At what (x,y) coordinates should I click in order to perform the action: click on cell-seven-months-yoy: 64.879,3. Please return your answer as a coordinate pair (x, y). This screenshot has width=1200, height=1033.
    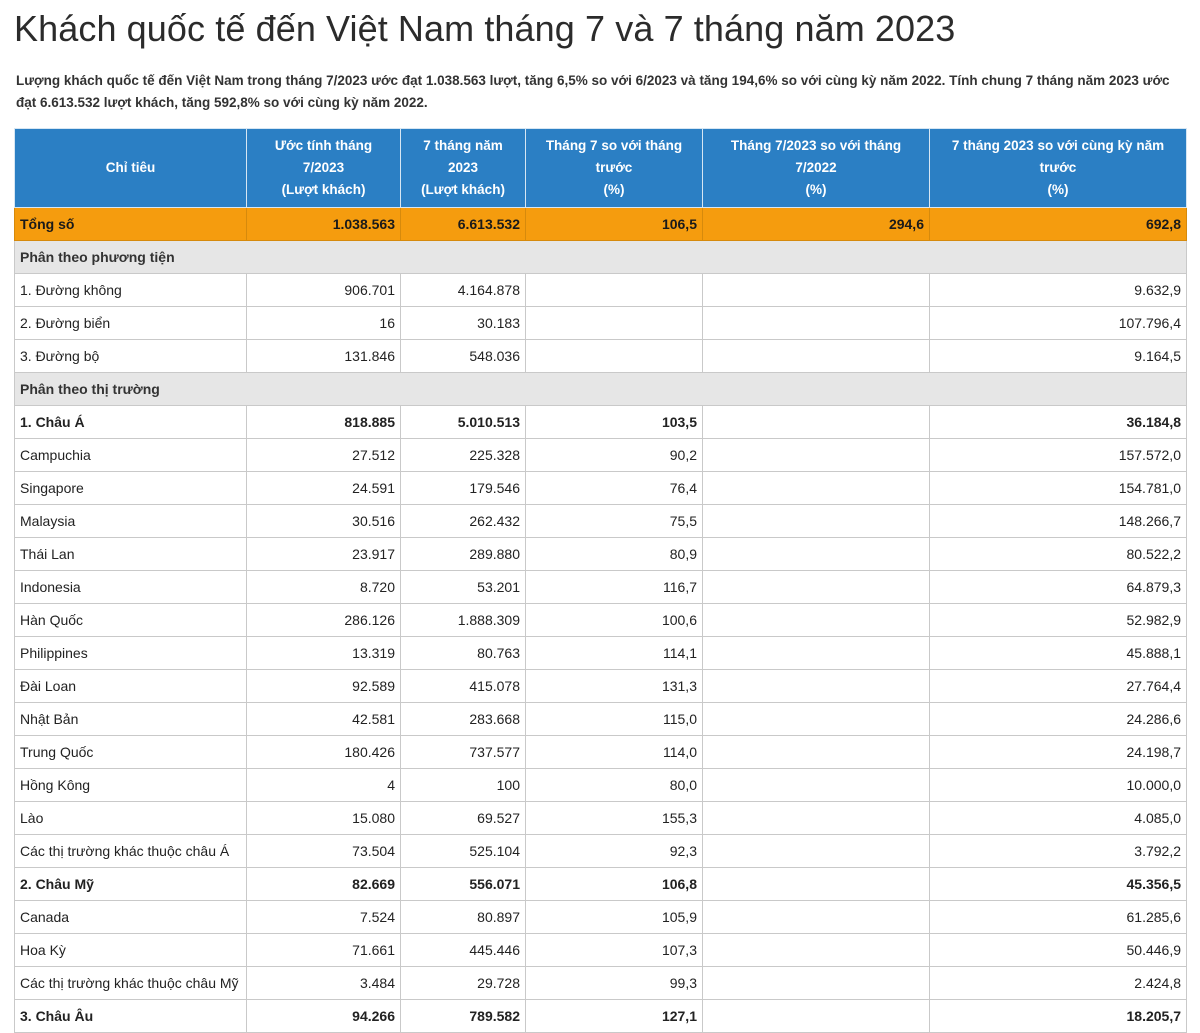
    Looking at the image, I should click on (1058, 587).